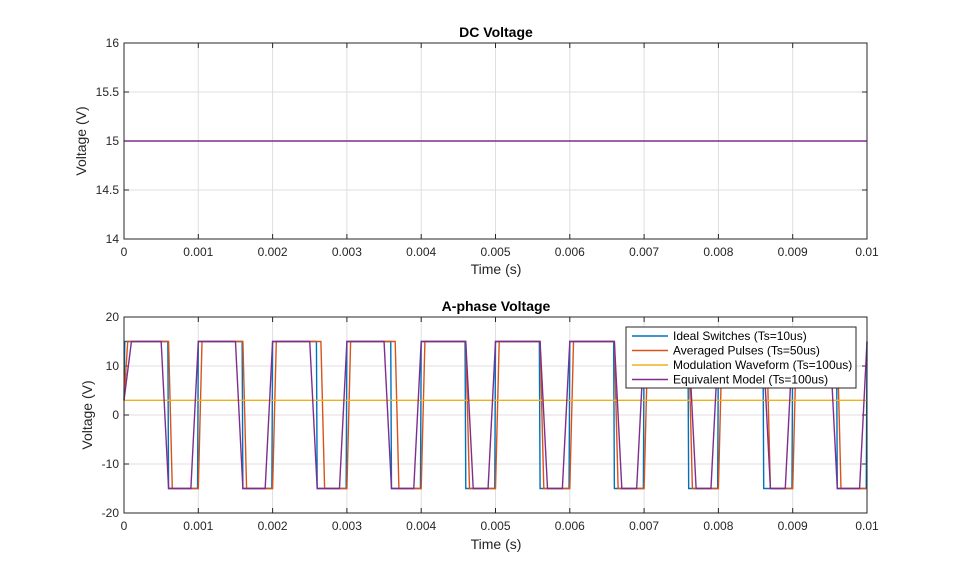 The image size is (959, 577). Describe the element at coordinates (496, 269) in the screenshot. I see `dc-voltage-xlabel: Time (s)` at that location.